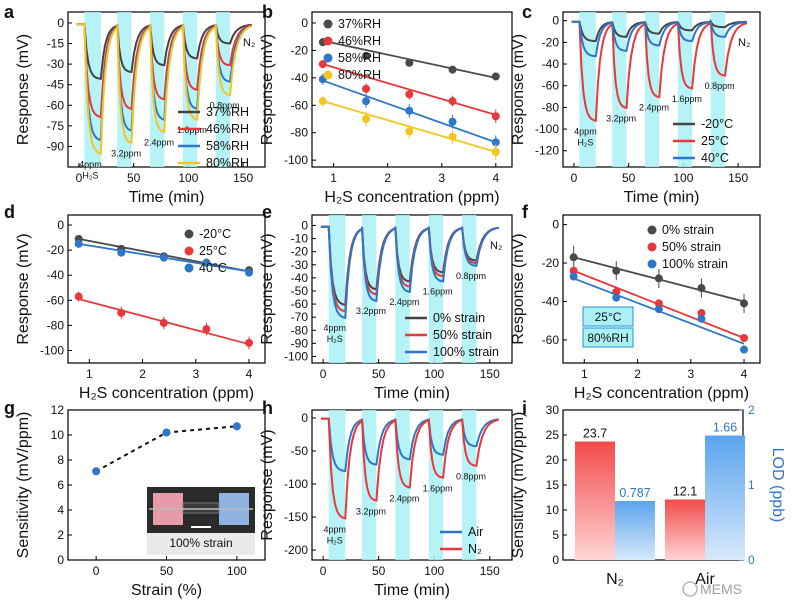  What do you see at coordinates (553, 485) in the screenshot?
I see `y-tick-label: 15` at bounding box center [553, 485].